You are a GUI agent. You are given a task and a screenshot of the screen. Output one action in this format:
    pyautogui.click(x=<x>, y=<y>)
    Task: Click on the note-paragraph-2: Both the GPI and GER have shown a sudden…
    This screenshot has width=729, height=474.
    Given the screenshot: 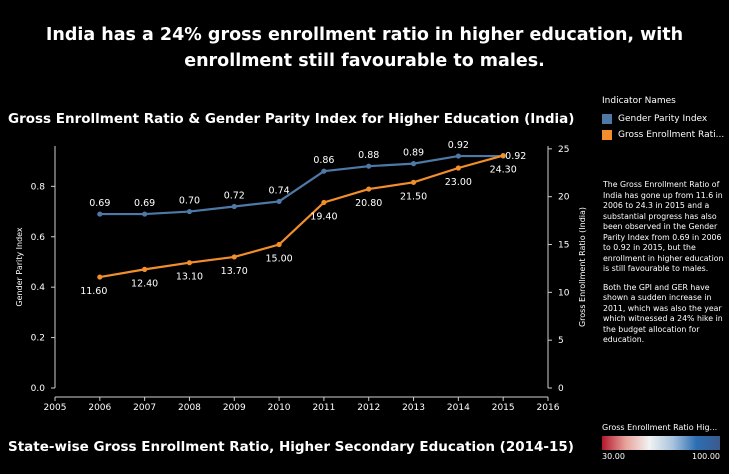 What is the action you would take?
    pyautogui.click(x=663, y=313)
    